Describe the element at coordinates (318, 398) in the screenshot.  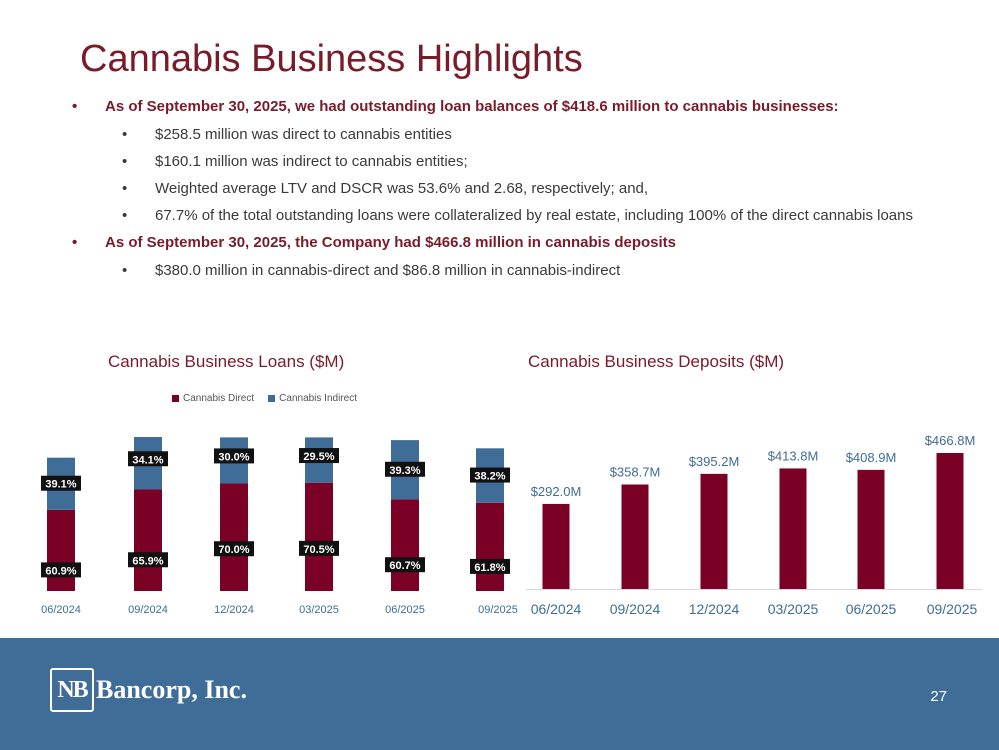
I see `legend-label-indirect: Cannabis Indirect` at that location.